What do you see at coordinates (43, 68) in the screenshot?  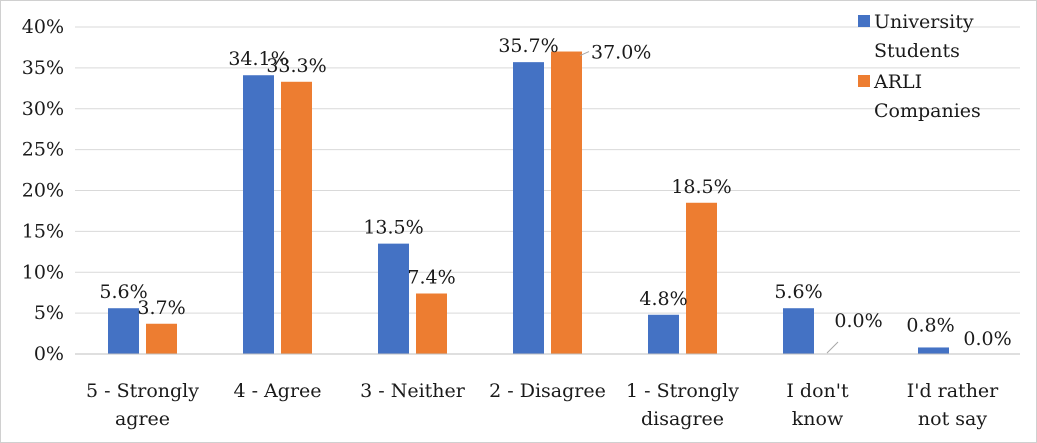 I see `y-tick-label: 35%` at bounding box center [43, 68].